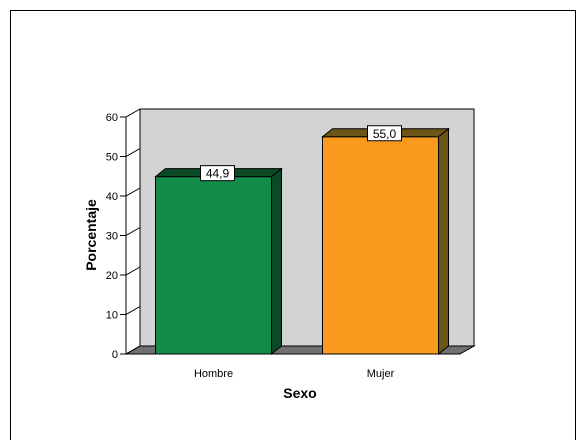 This screenshot has height=440, width=587. I want to click on y-axis: 0 10 20 30 40 50 60, so click(123, 234).